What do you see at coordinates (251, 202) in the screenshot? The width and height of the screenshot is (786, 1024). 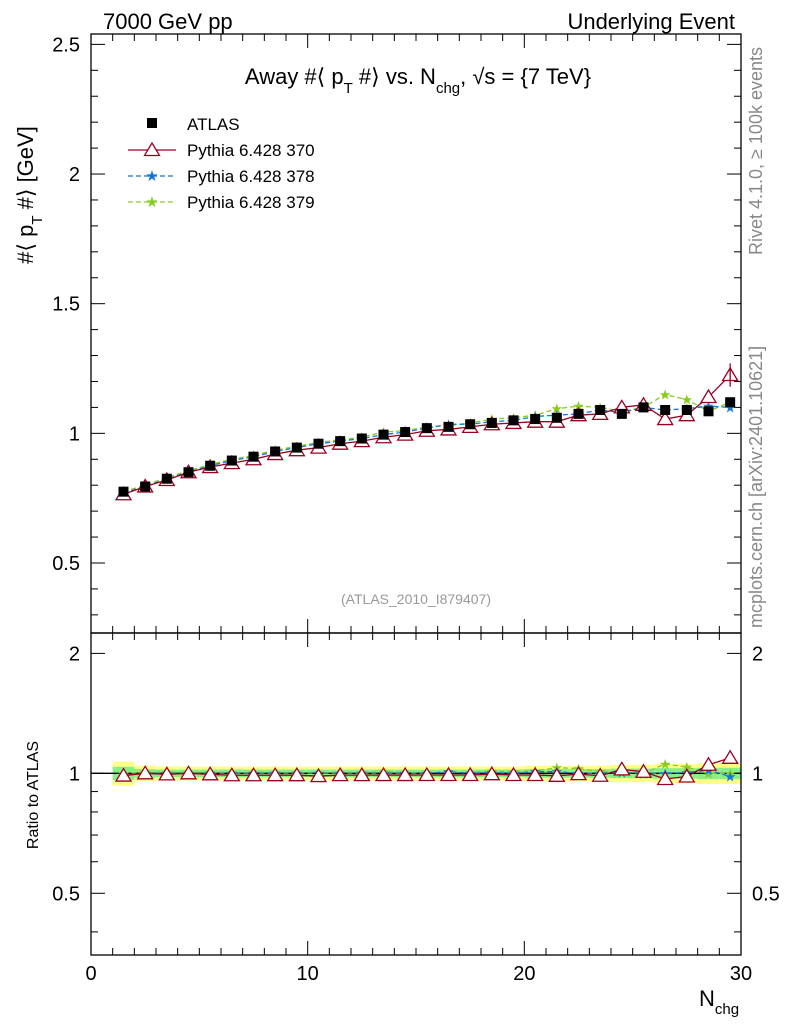 I see `legend-label-379: Pythia 6.428 379` at bounding box center [251, 202].